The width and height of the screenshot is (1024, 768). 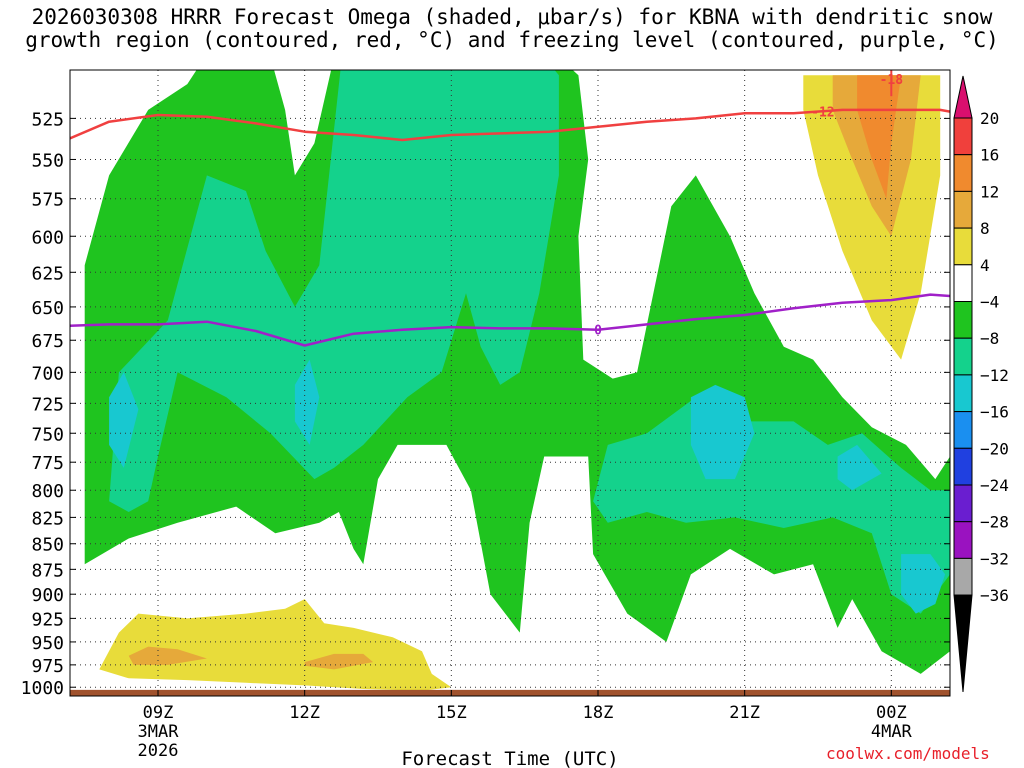 What do you see at coordinates (892, 732) in the screenshot?
I see `x-tick-date: 4MAR` at bounding box center [892, 732].